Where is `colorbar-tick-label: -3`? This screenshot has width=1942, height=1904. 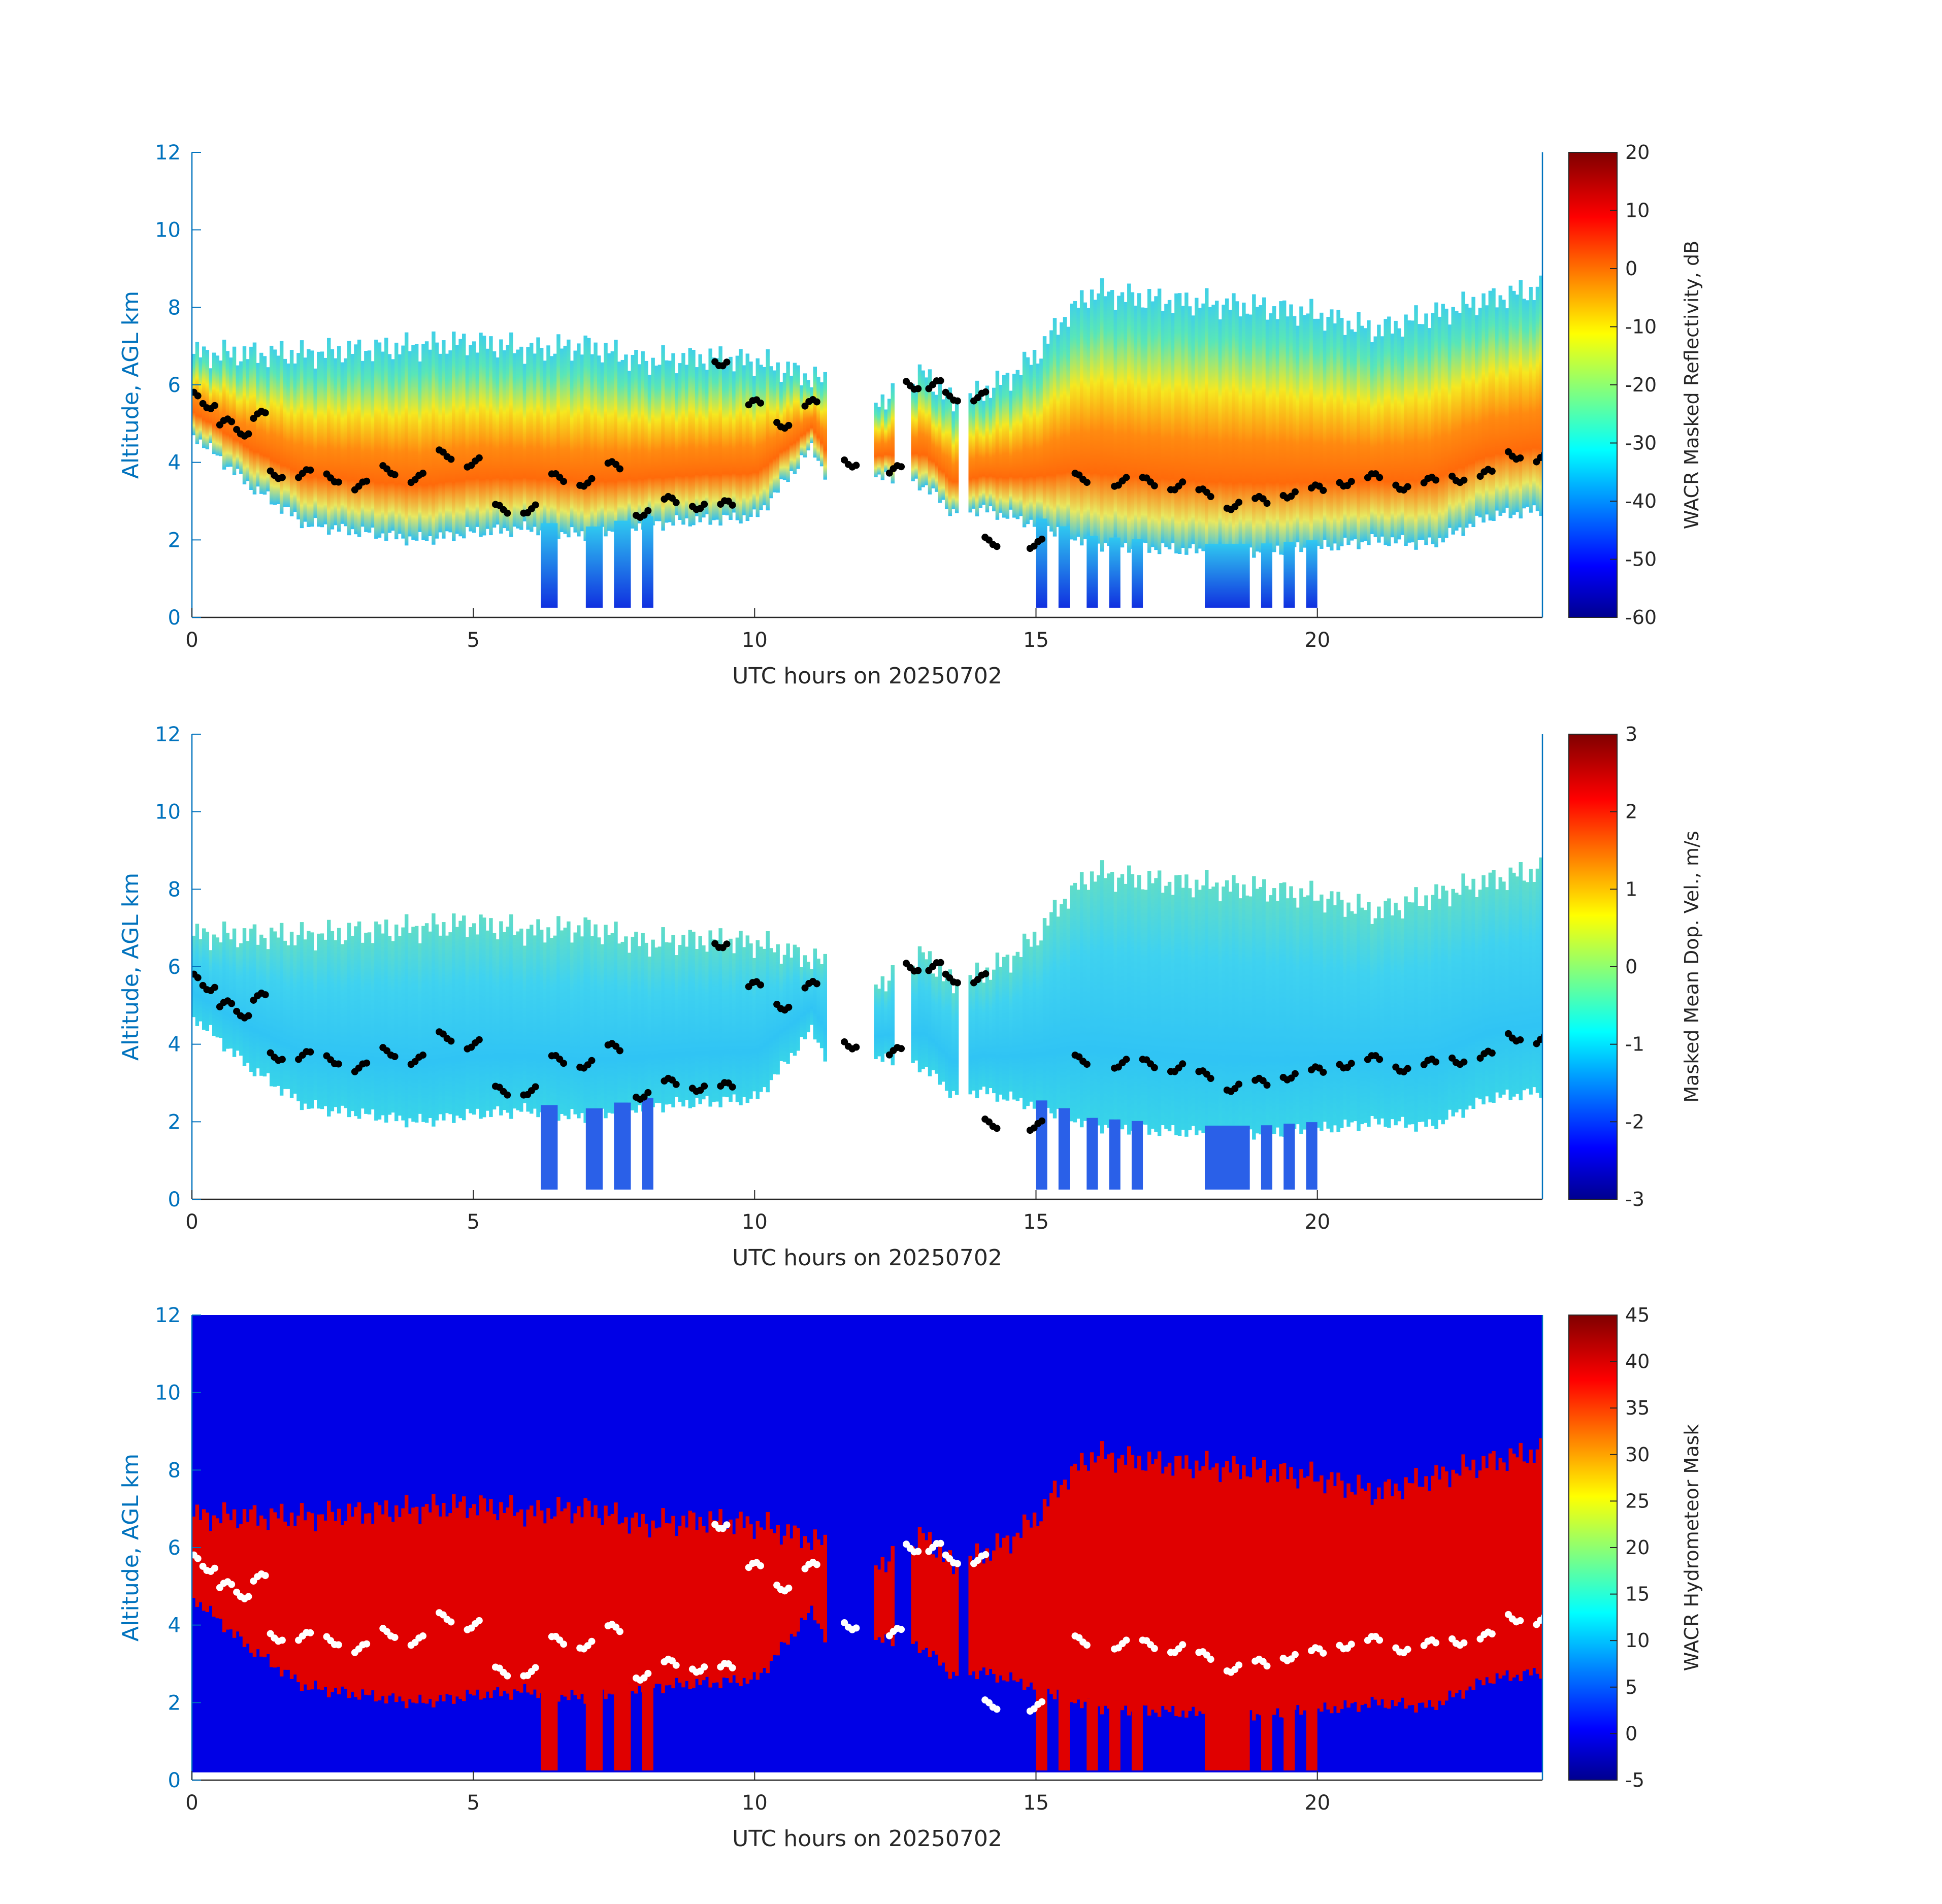 colorbar-tick-label: -3 is located at coordinates (1634, 1199).